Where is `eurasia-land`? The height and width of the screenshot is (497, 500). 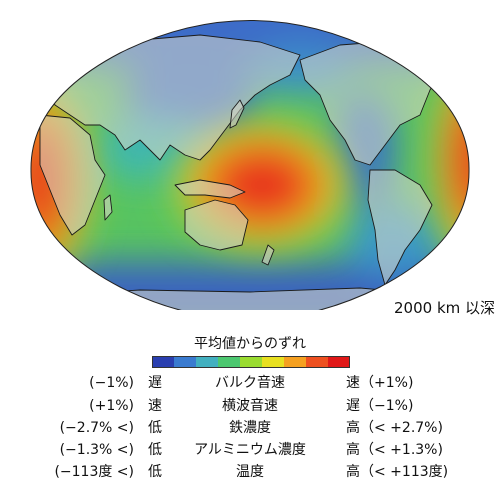
eurasia-land is located at coordinates (170, 97).